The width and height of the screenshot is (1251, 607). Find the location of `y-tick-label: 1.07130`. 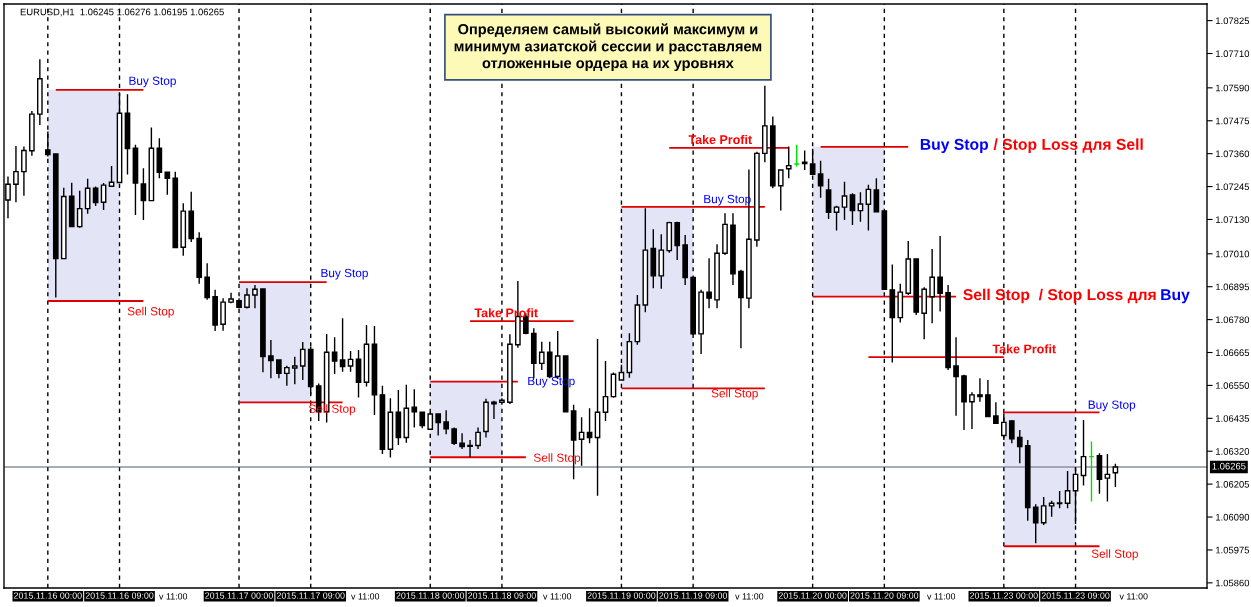

y-tick-label: 1.07130 is located at coordinates (1233, 219).